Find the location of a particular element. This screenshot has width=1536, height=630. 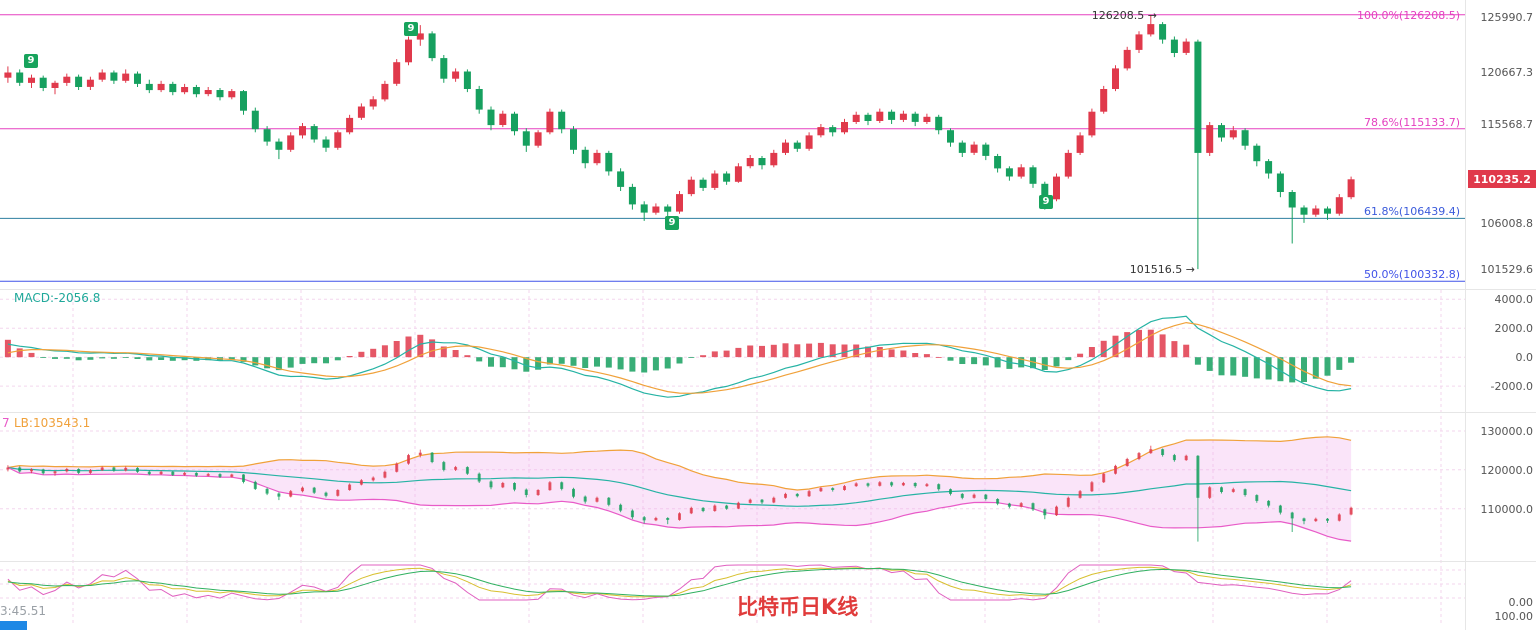

oscillator-axis-zero: 0.00 is located at coordinates (1521, 602).